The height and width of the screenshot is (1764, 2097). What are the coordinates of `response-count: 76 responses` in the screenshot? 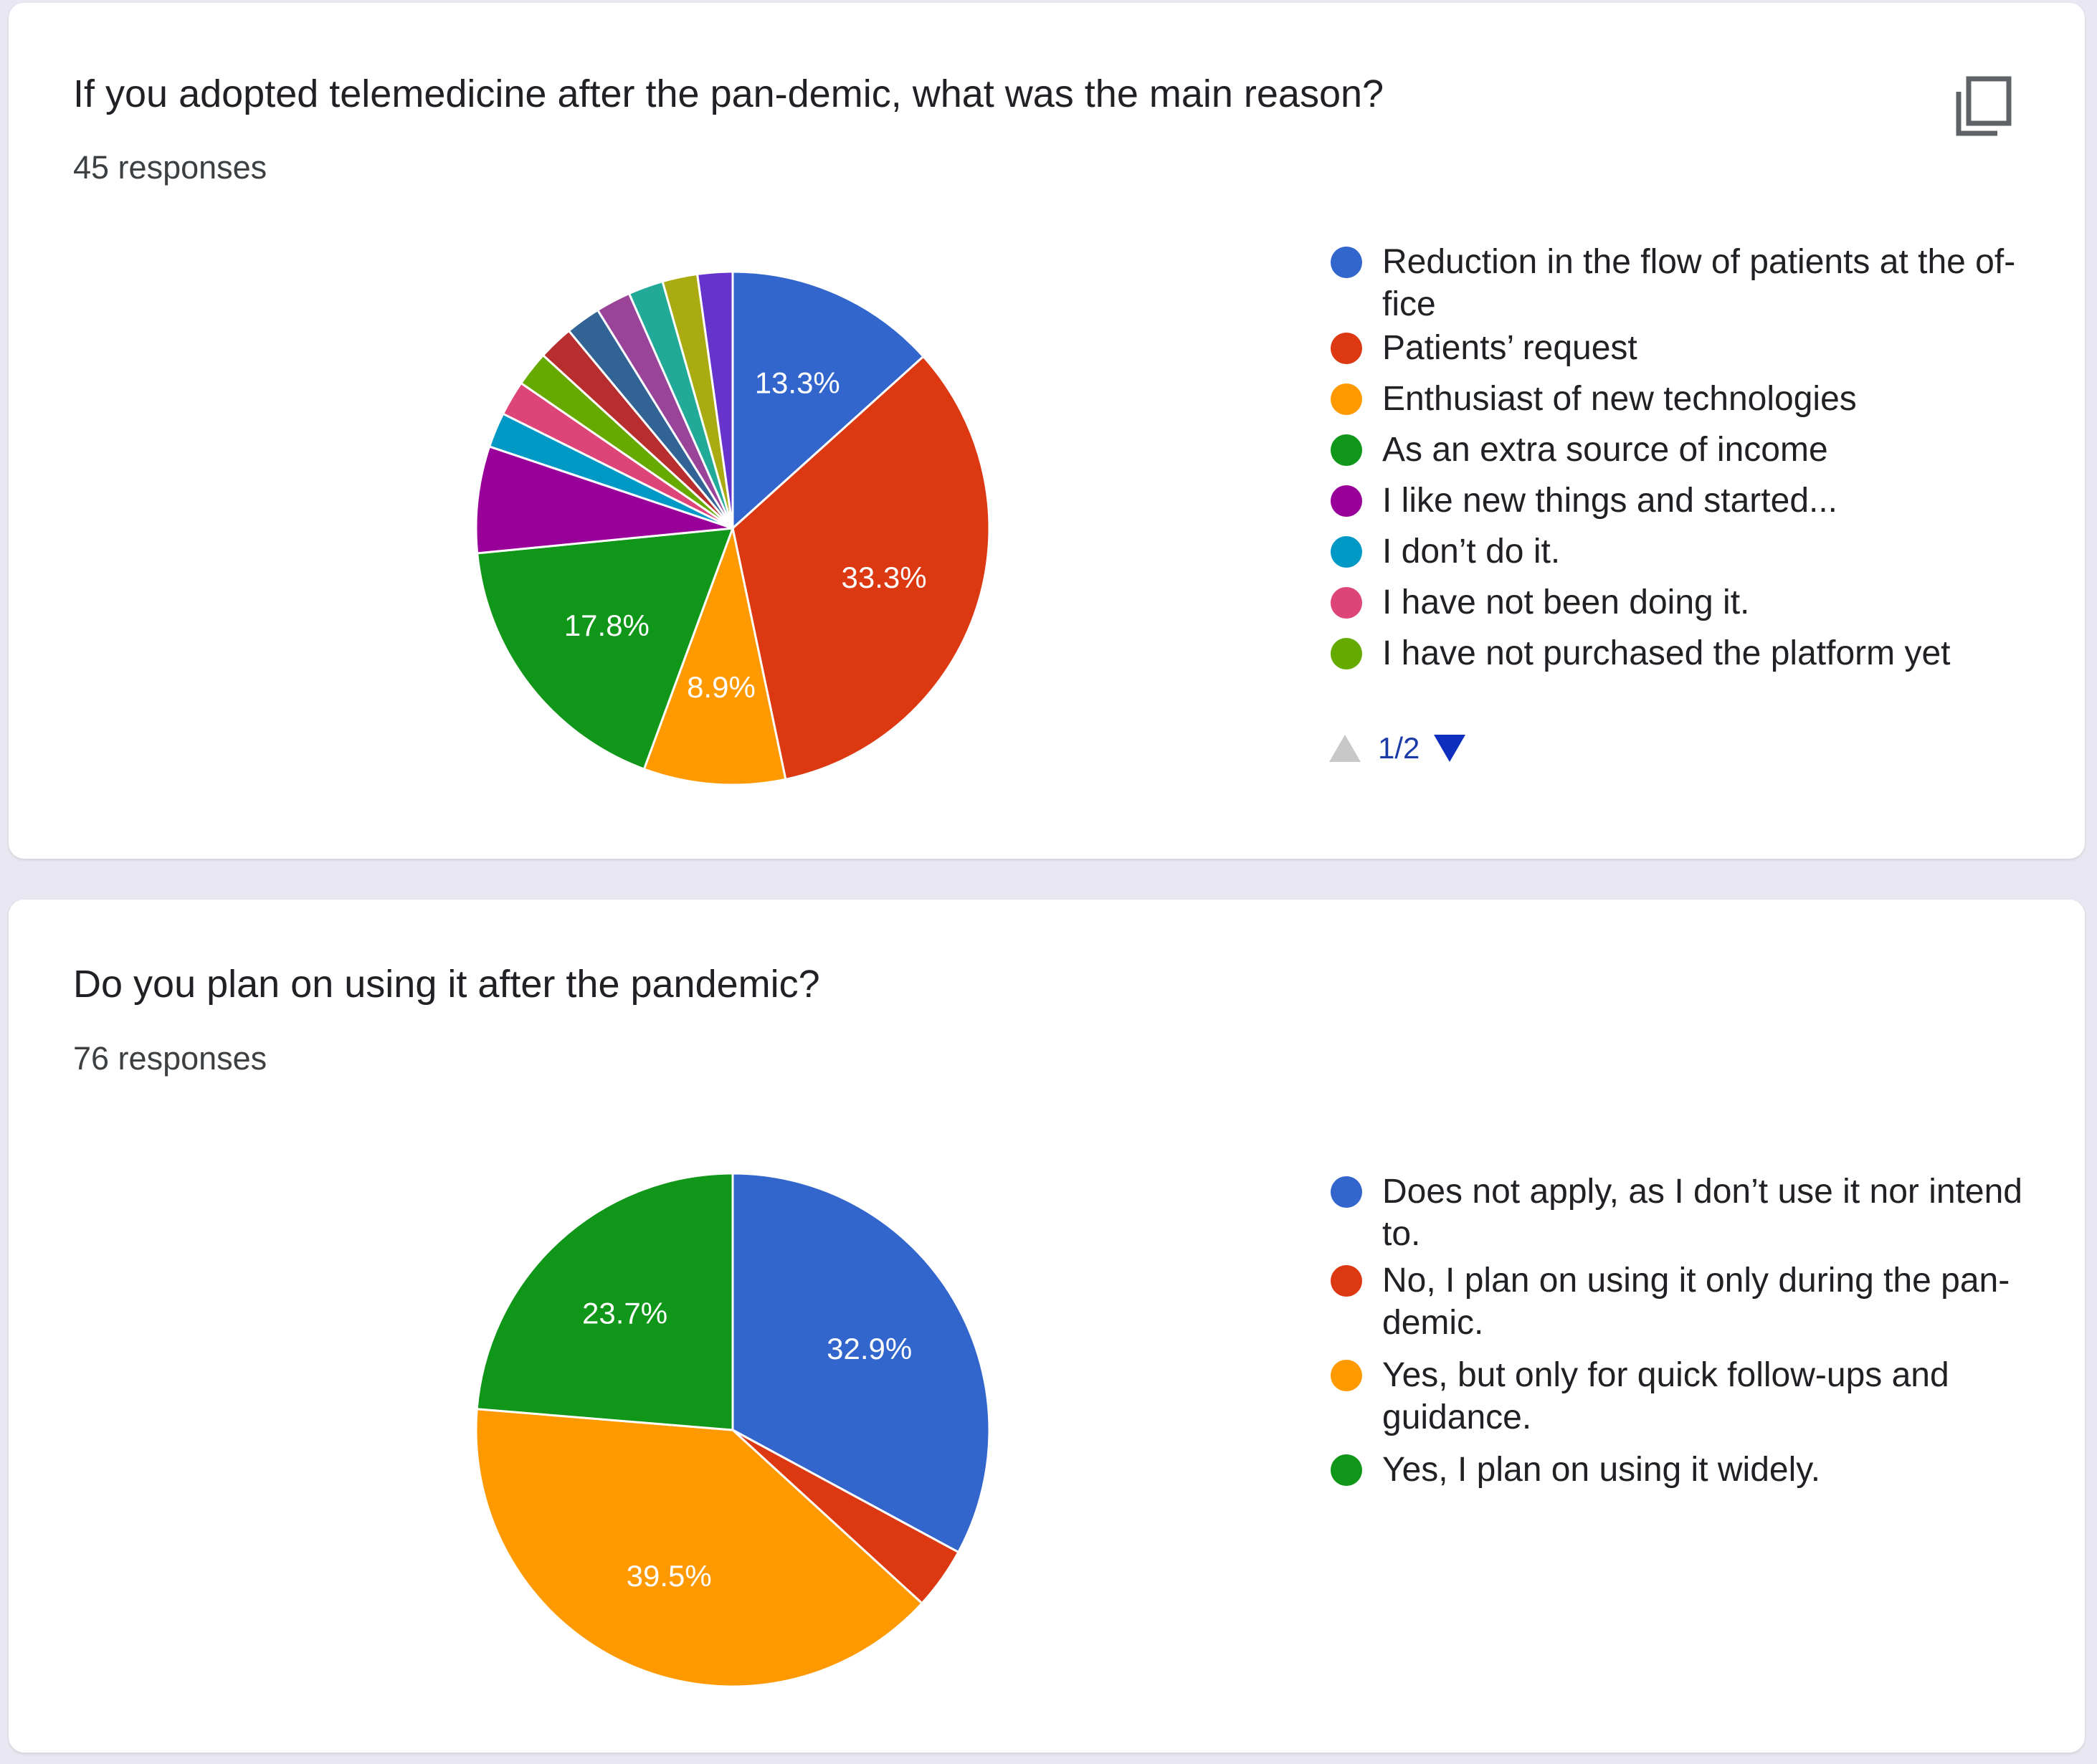 It's located at (170, 1059).